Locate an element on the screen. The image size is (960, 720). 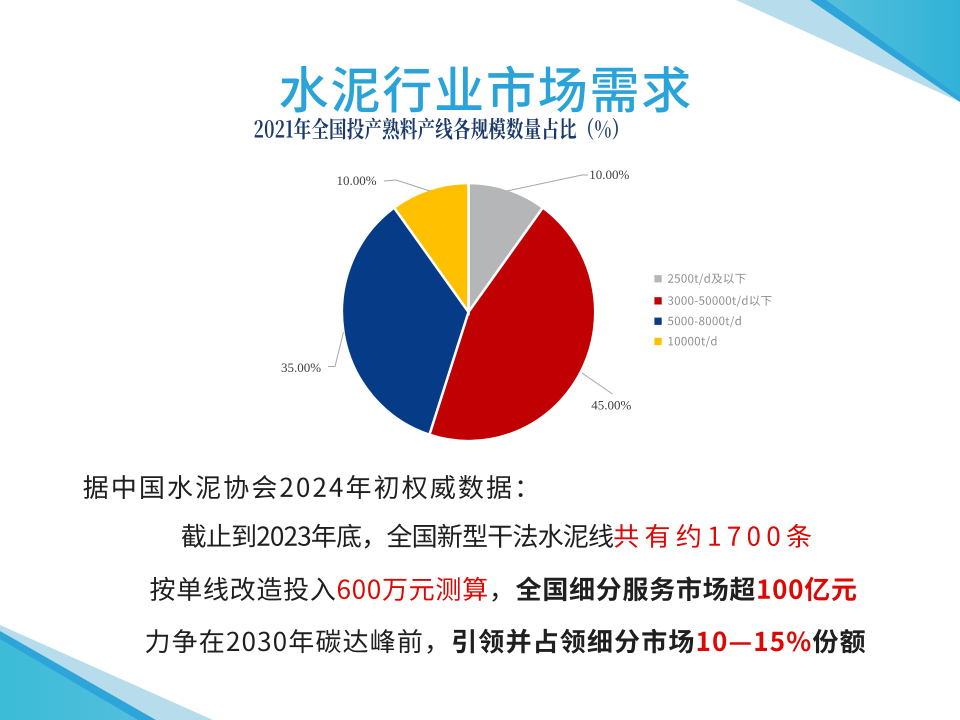
svg-text: 45.00% is located at coordinates (611, 404).